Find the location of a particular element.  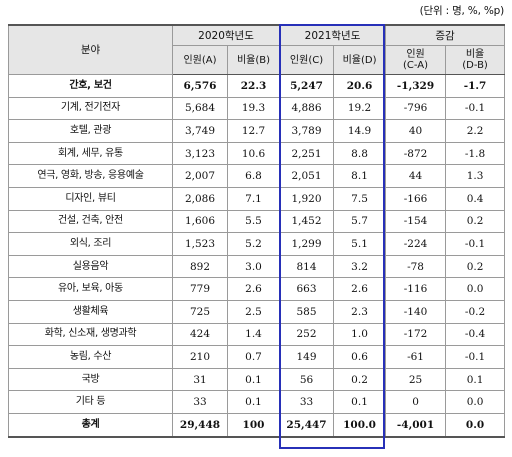

row-value-c: 4,886 is located at coordinates (307, 108).